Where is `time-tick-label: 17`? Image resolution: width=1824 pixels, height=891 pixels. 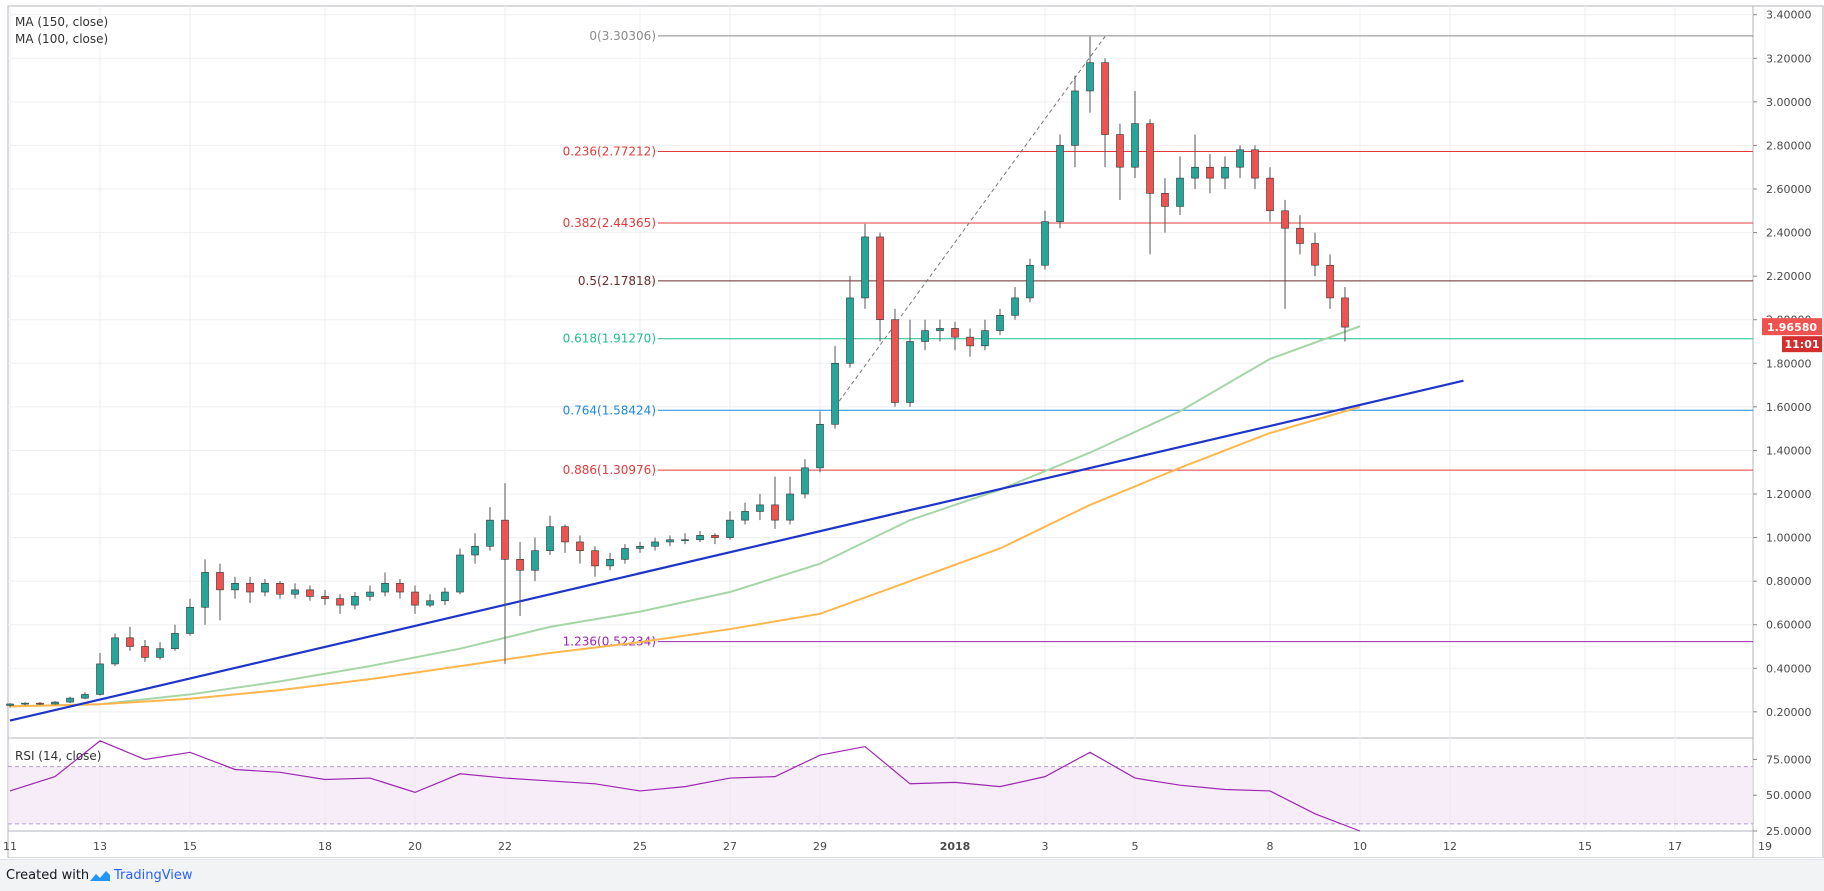 time-tick-label: 17 is located at coordinates (1675, 846).